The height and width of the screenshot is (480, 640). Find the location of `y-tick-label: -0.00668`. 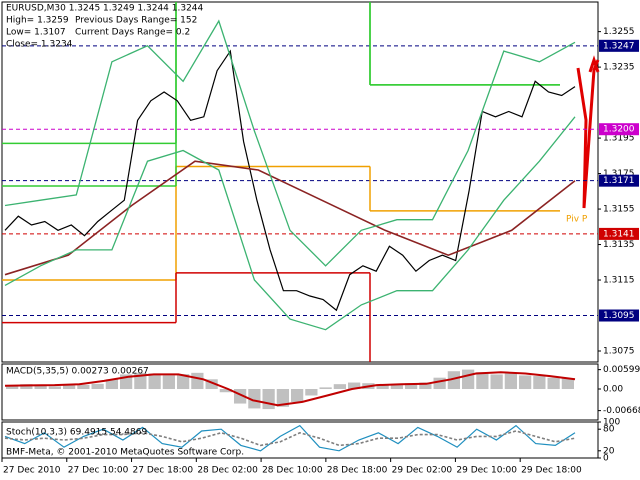

y-tick-label: -0.00668 is located at coordinates (621, 411).